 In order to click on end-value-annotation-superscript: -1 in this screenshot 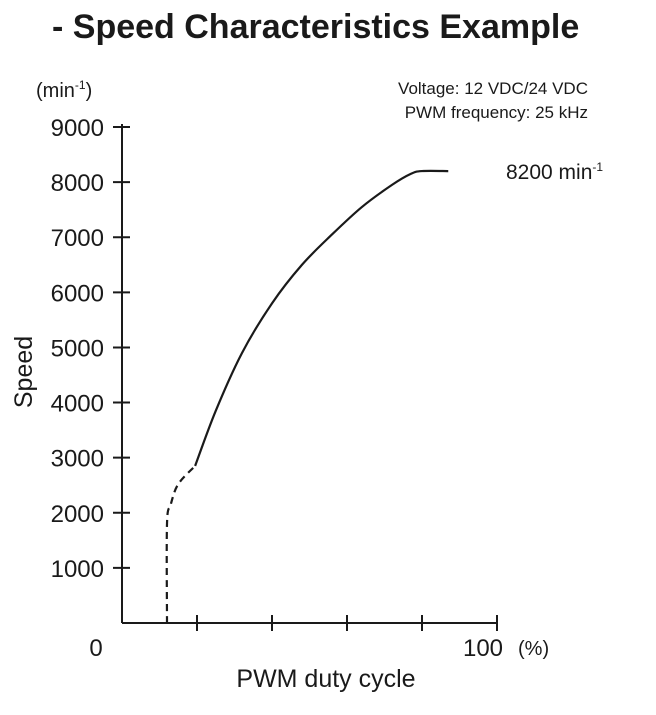, I will do `click(597, 167)`.